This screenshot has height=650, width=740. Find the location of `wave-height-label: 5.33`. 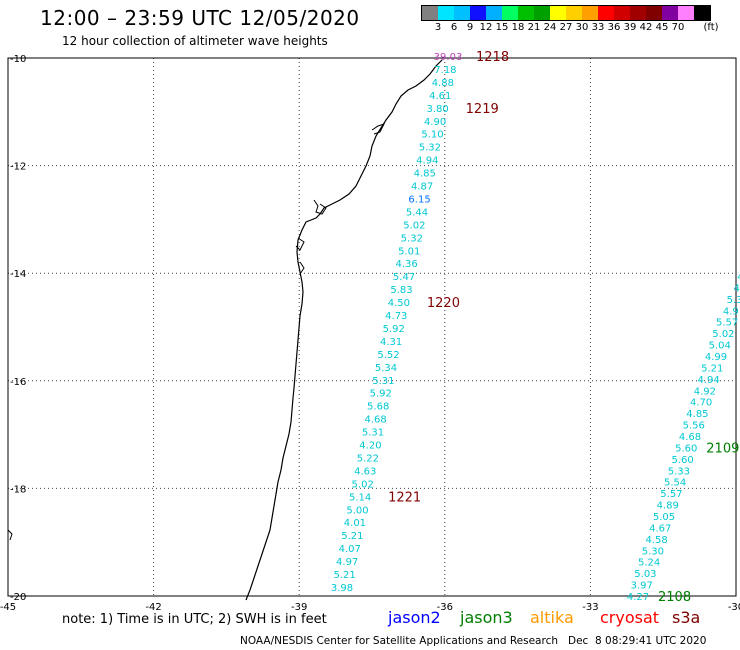

wave-height-label: 5.33 is located at coordinates (679, 471).